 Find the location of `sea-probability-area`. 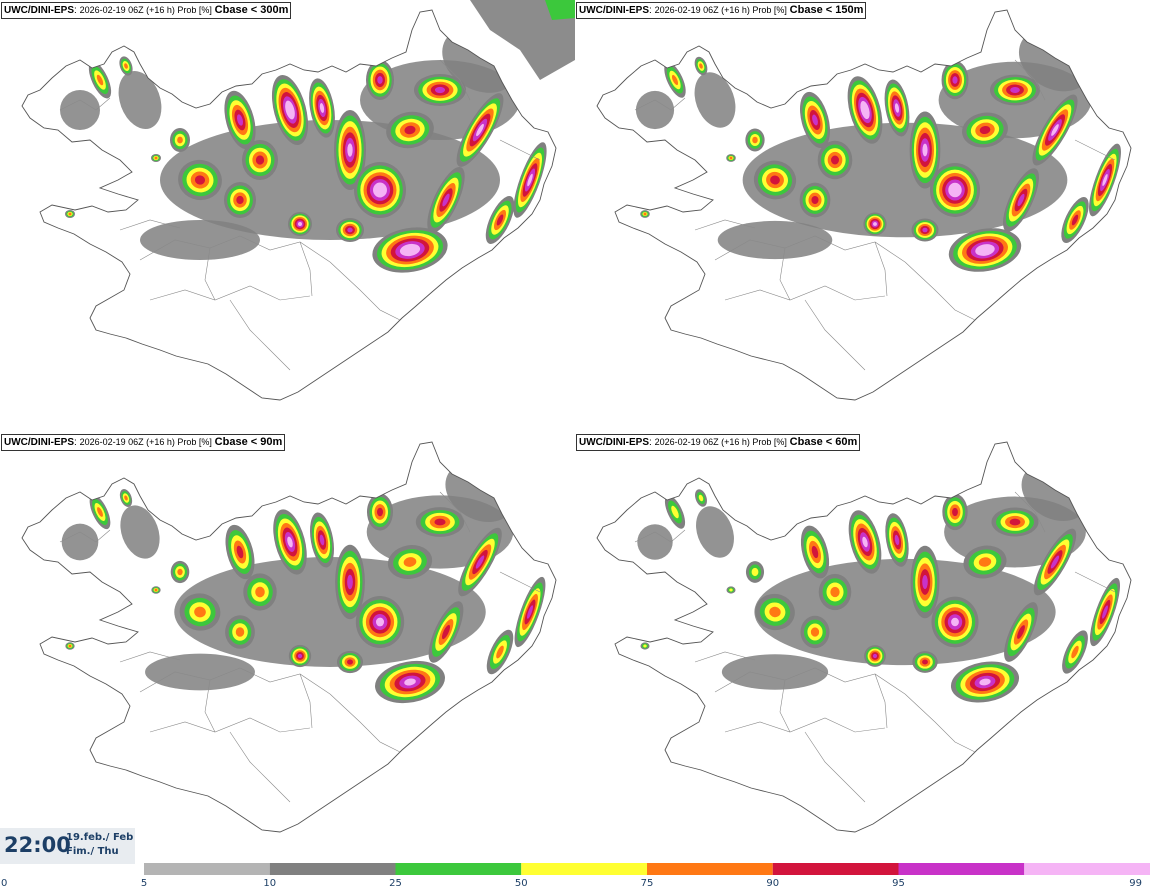

sea-probability-area is located at coordinates (522, 40).